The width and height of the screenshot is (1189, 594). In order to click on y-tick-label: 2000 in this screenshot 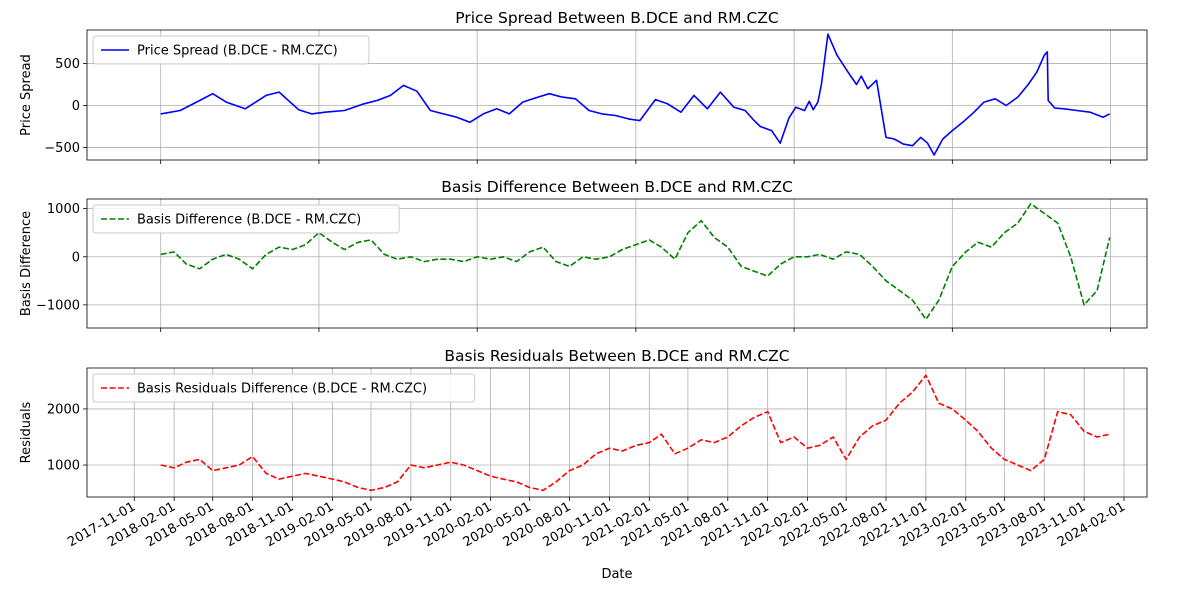, I will do `click(63, 409)`.